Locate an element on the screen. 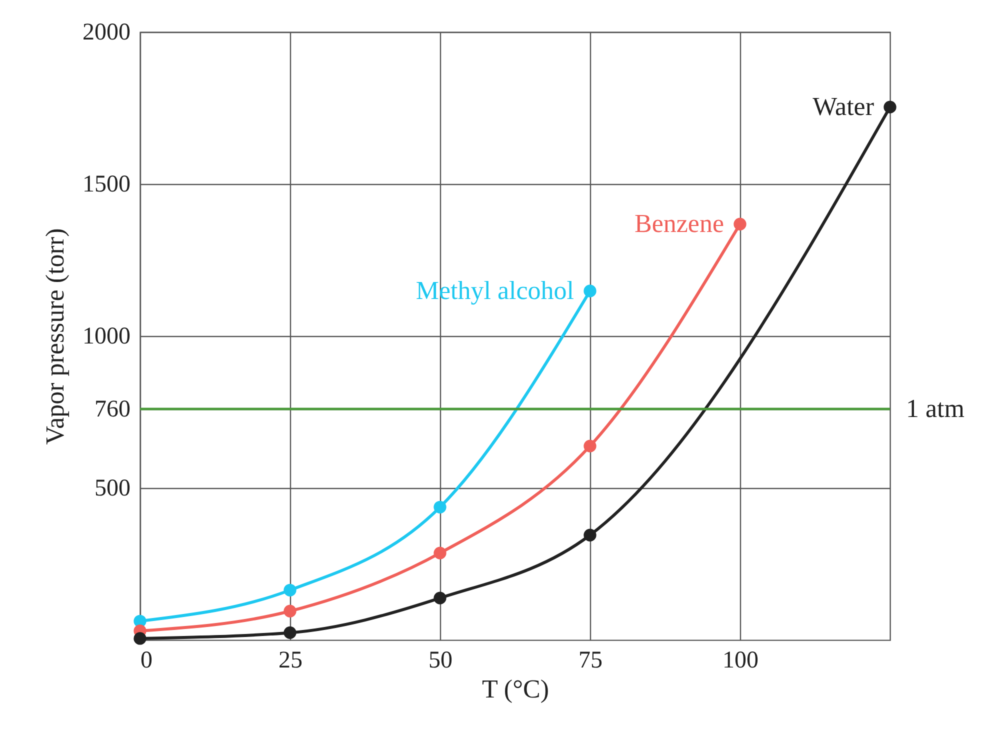  x-tick-label: 100 is located at coordinates (740, 661).